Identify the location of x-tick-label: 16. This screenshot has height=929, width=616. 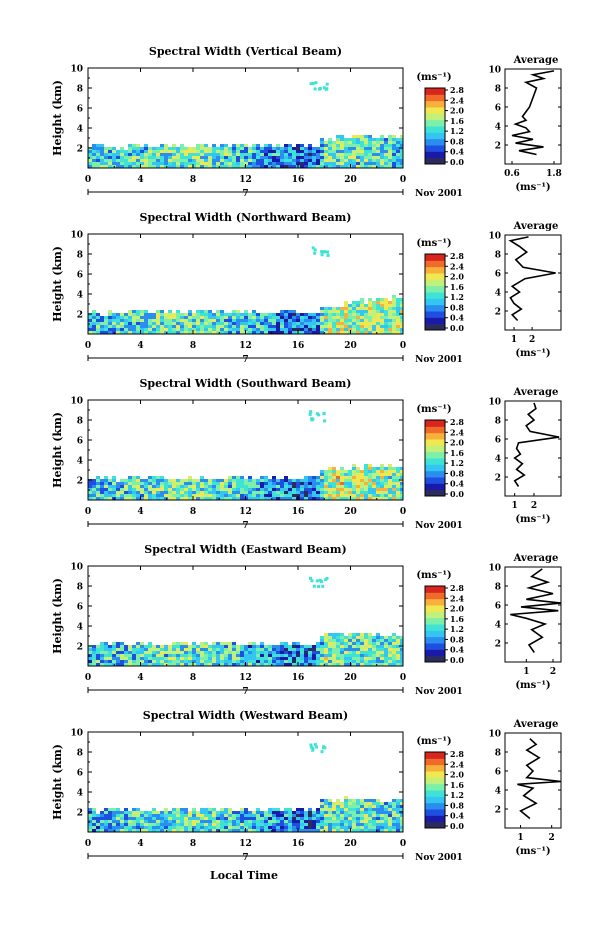
(298, 512).